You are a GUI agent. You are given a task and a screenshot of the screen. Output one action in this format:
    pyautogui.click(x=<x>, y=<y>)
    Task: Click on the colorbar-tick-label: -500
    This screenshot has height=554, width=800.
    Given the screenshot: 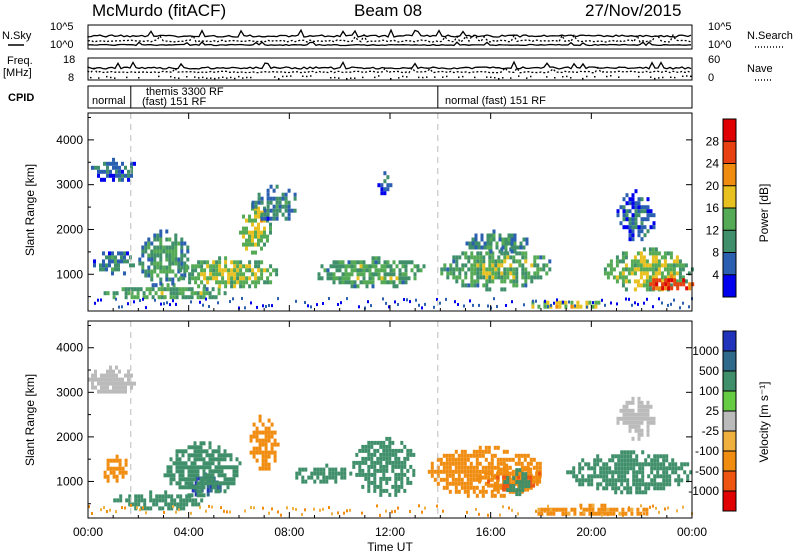 What is the action you would take?
    pyautogui.click(x=707, y=471)
    